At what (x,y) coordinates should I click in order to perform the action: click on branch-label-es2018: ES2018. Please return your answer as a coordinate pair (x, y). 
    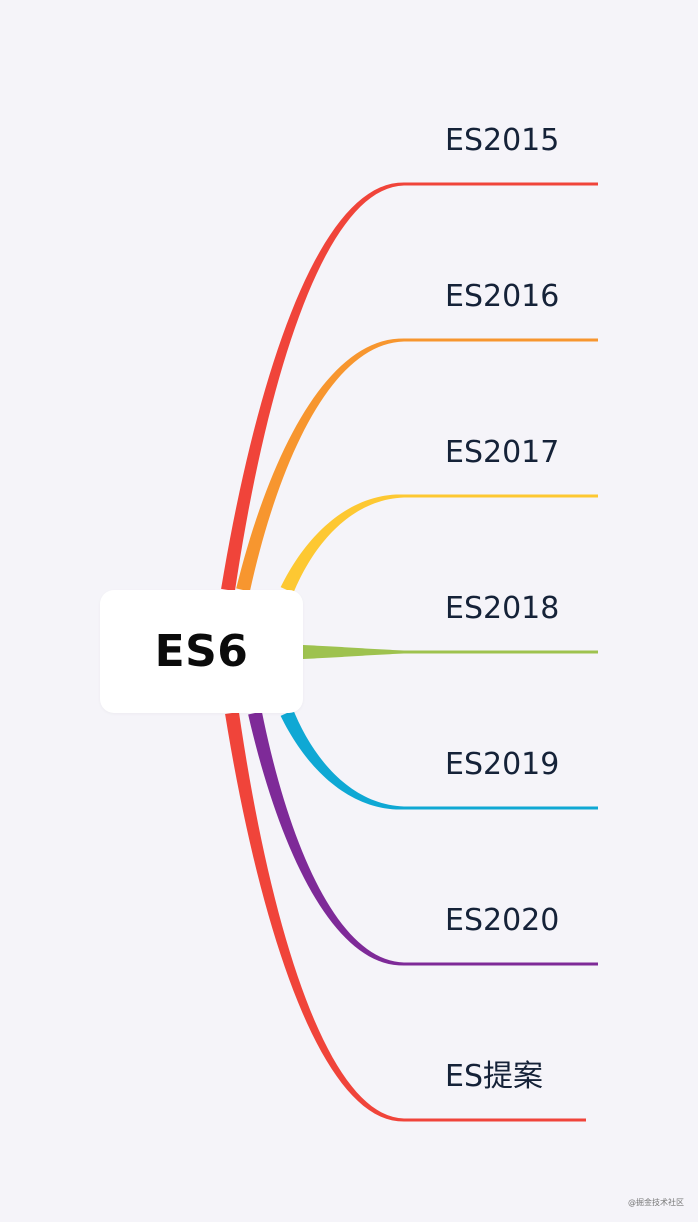
    Looking at the image, I should click on (502, 608).